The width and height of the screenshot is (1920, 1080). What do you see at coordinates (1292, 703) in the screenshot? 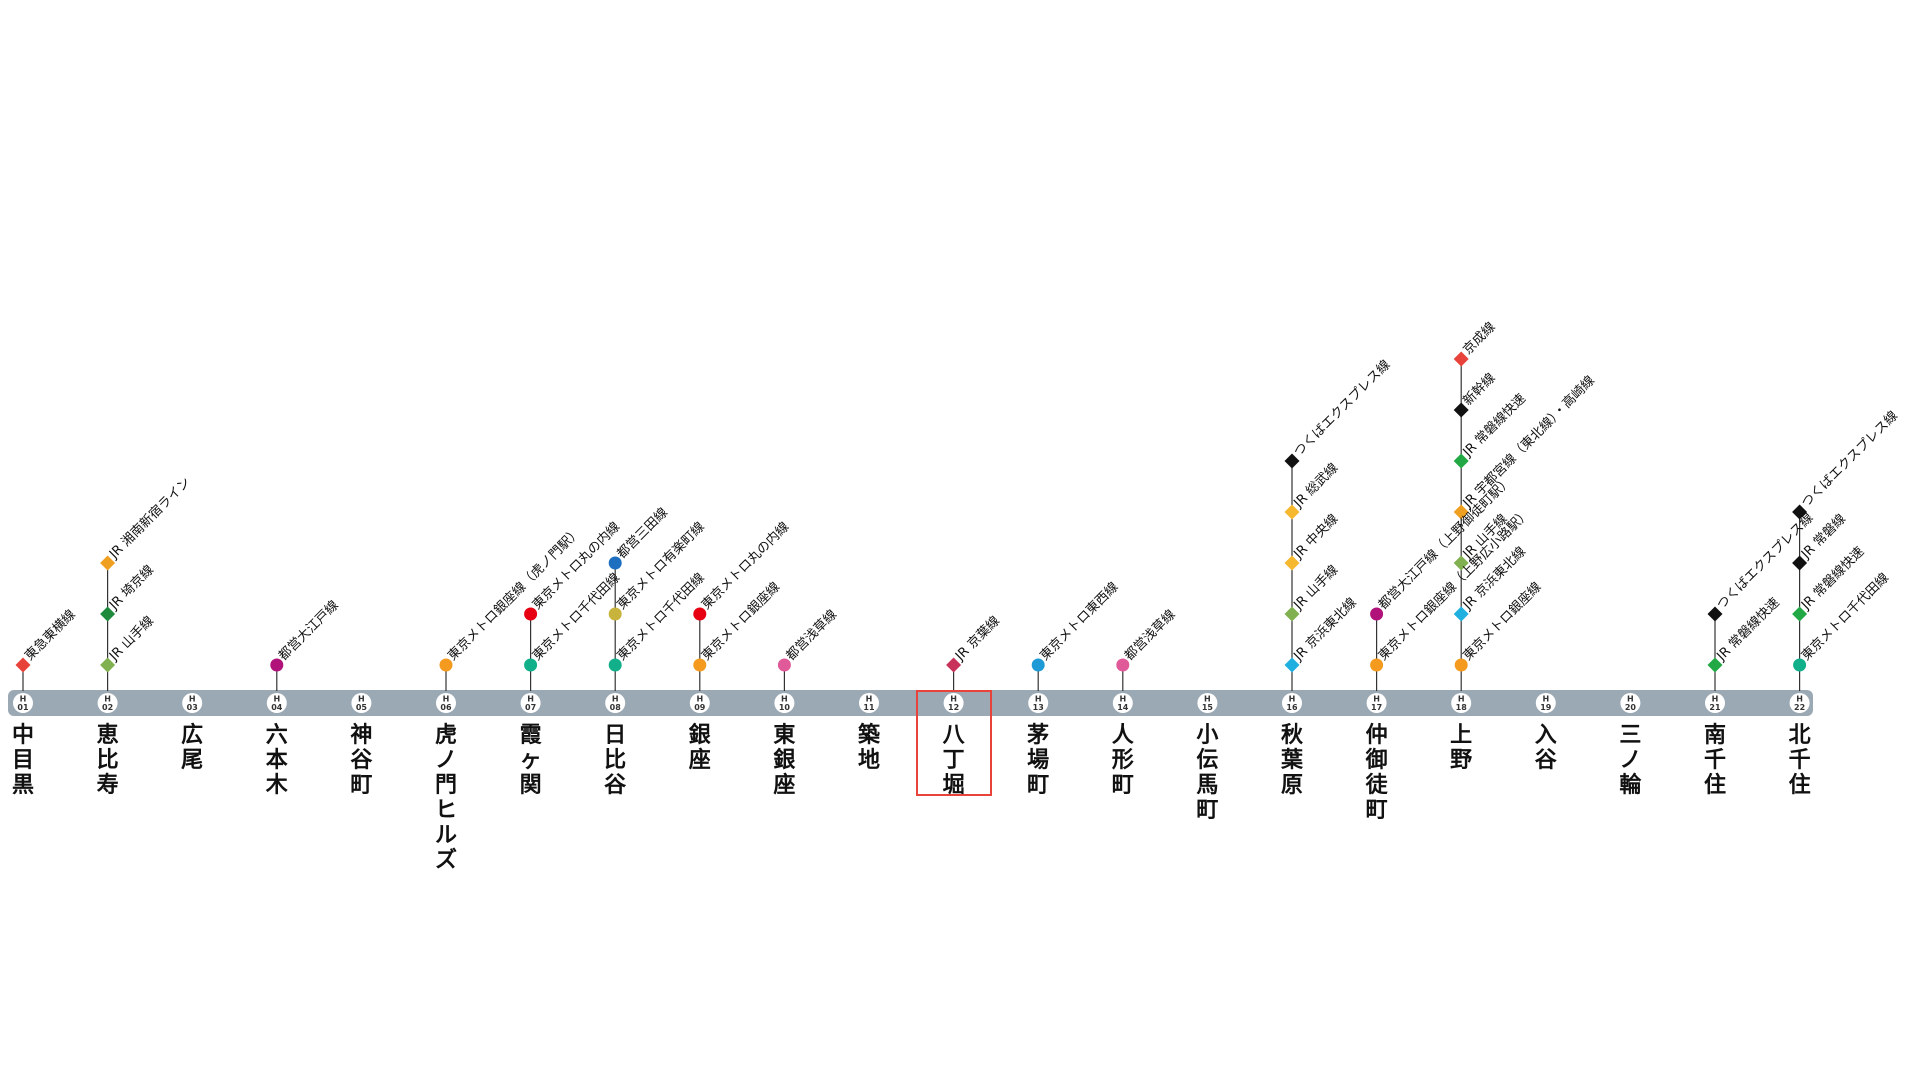
I see `station-number-circle: H16` at bounding box center [1292, 703].